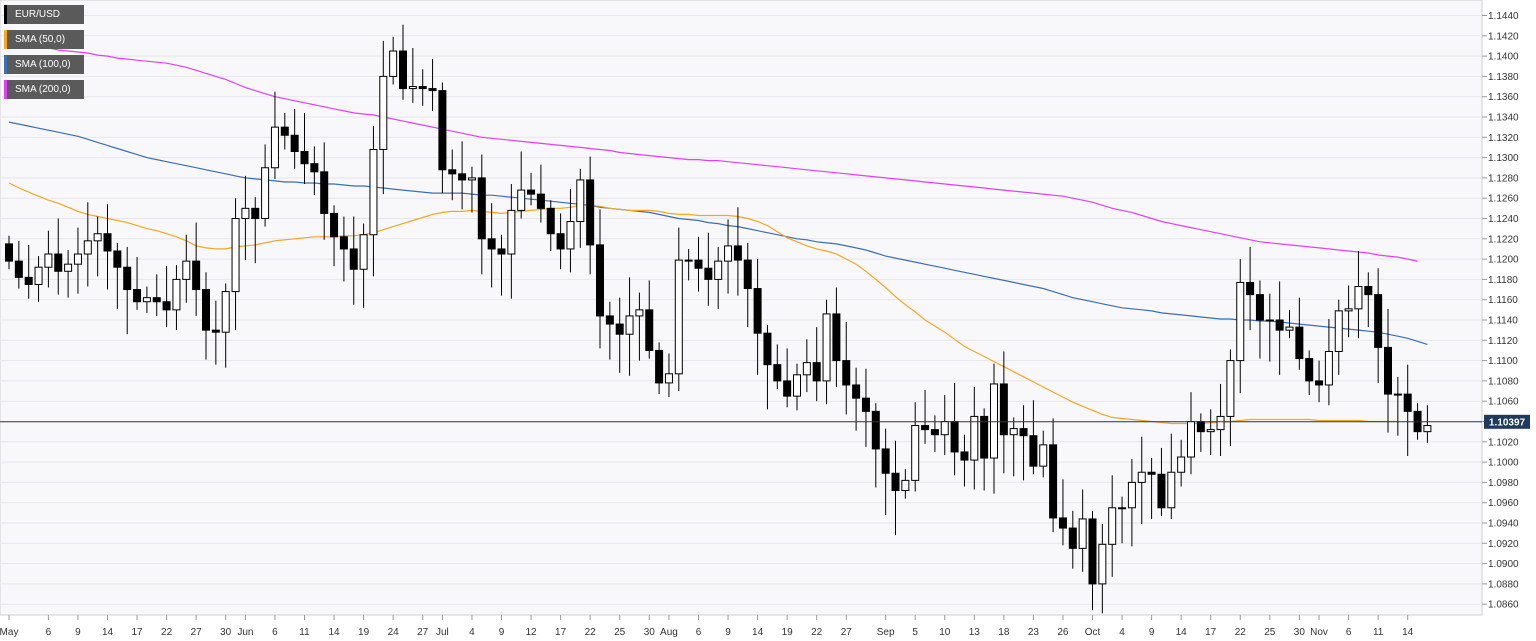  What do you see at coordinates (765, 421) in the screenshot?
I see `current-price-tag: 1.10397` at bounding box center [765, 421].